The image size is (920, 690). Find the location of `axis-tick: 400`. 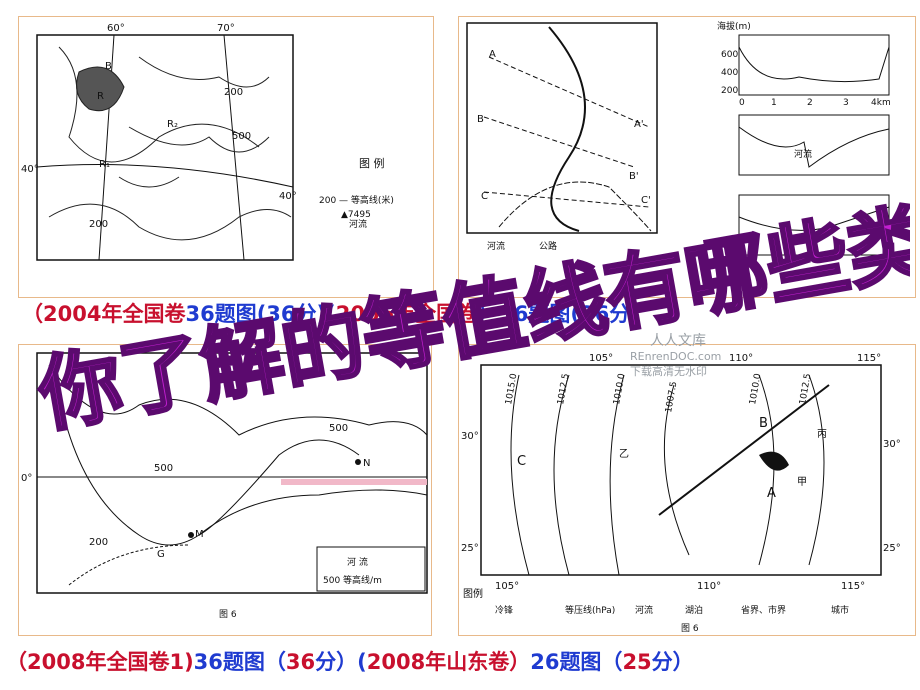

axis-tick: 400 is located at coordinates (729, 73).